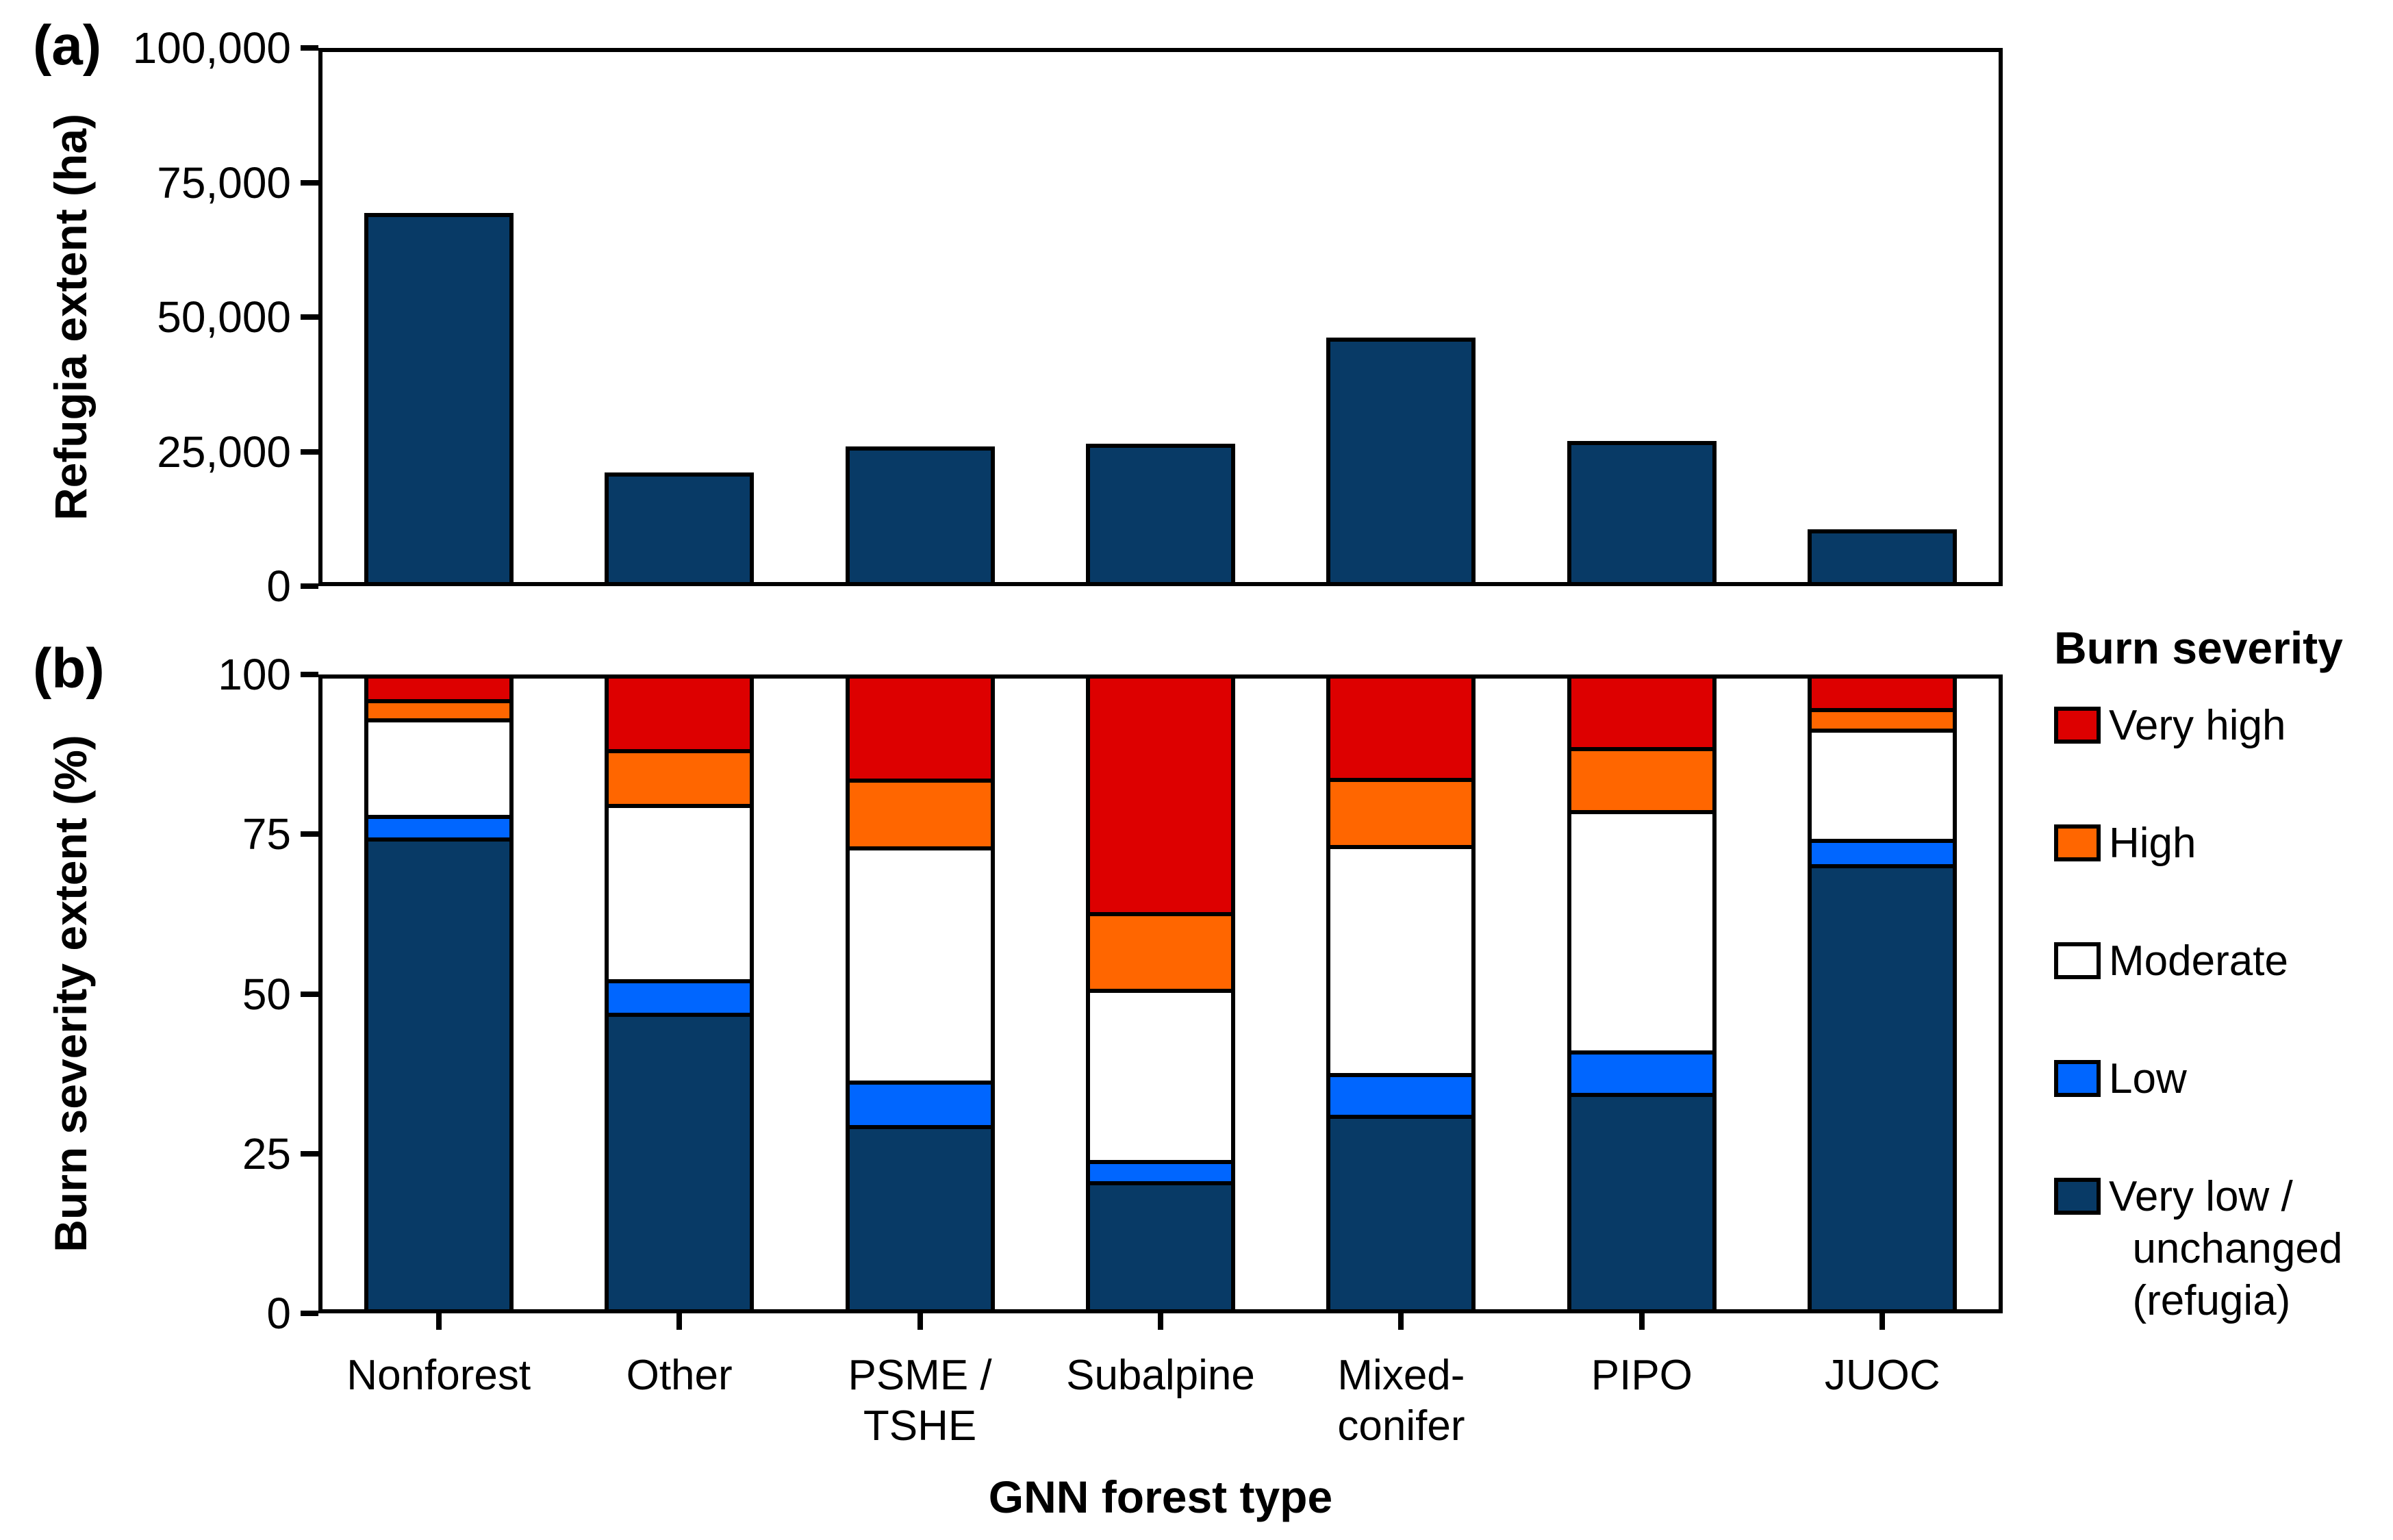 Image resolution: width=2393 pixels, height=1540 pixels. I want to click on x-category-label-nonforest: Nonforest, so click(438, 1375).